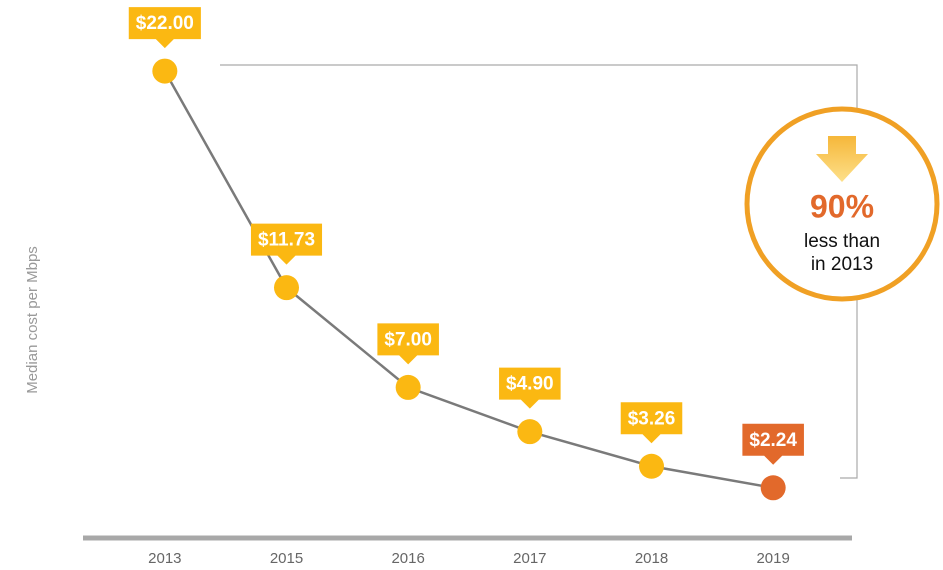 Image resolution: width=943 pixels, height=570 pixels. I want to click on annotation-value: 90%, so click(842, 206).